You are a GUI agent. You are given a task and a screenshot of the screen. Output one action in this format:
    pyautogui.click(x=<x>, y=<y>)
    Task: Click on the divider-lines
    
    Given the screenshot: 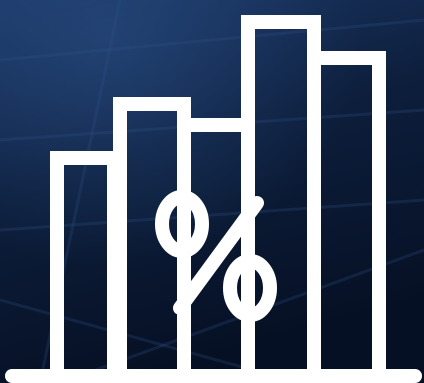 What is the action you would take?
    pyautogui.click(x=216, y=251)
    